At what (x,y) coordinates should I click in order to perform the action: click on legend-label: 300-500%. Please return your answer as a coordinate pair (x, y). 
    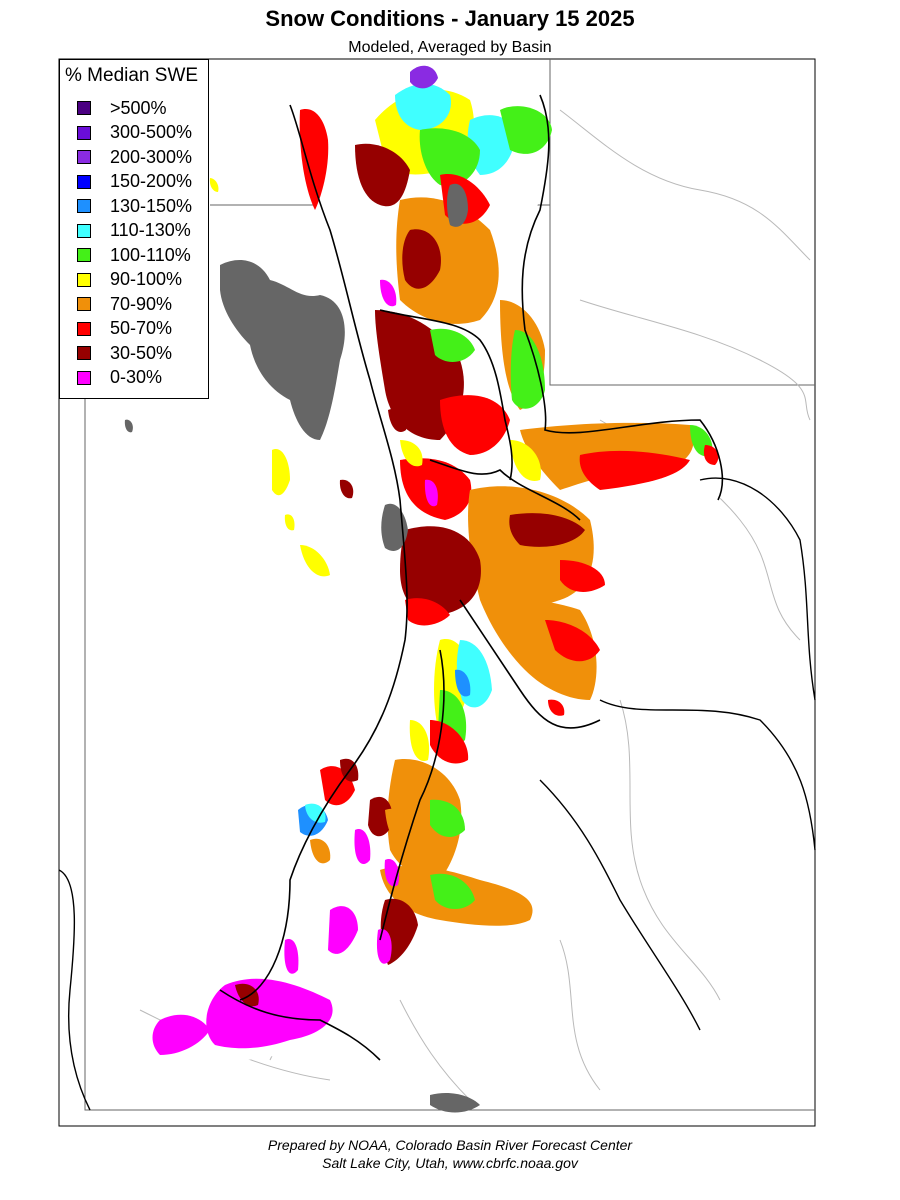
    Looking at the image, I should click on (151, 132).